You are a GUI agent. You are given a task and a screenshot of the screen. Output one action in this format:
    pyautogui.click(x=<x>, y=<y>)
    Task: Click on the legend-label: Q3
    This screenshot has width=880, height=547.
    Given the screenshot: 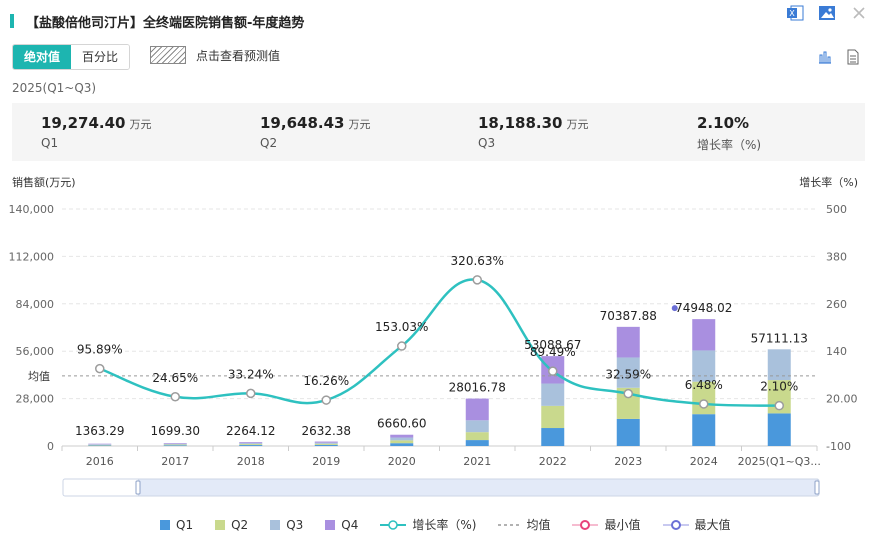 What is the action you would take?
    pyautogui.click(x=295, y=524)
    